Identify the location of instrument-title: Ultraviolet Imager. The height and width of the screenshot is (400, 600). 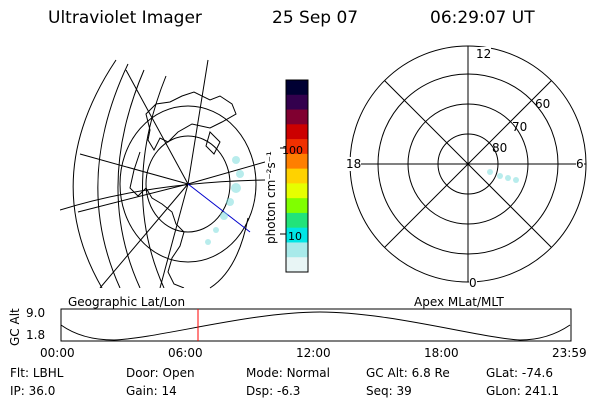
(125, 18).